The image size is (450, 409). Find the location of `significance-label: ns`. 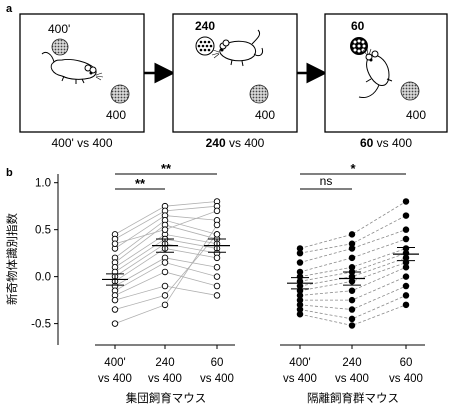

significance-label: ns is located at coordinates (326, 181).